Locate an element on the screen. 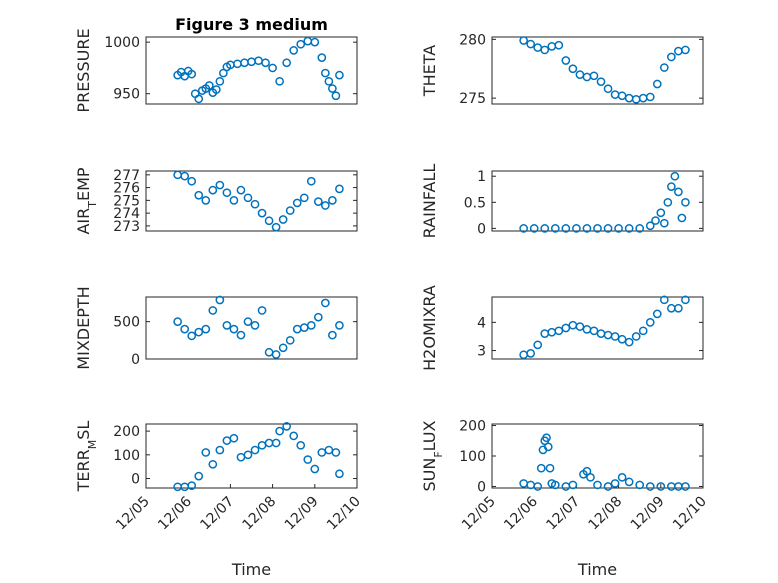  y-tick-label: 200 is located at coordinates (126, 432).